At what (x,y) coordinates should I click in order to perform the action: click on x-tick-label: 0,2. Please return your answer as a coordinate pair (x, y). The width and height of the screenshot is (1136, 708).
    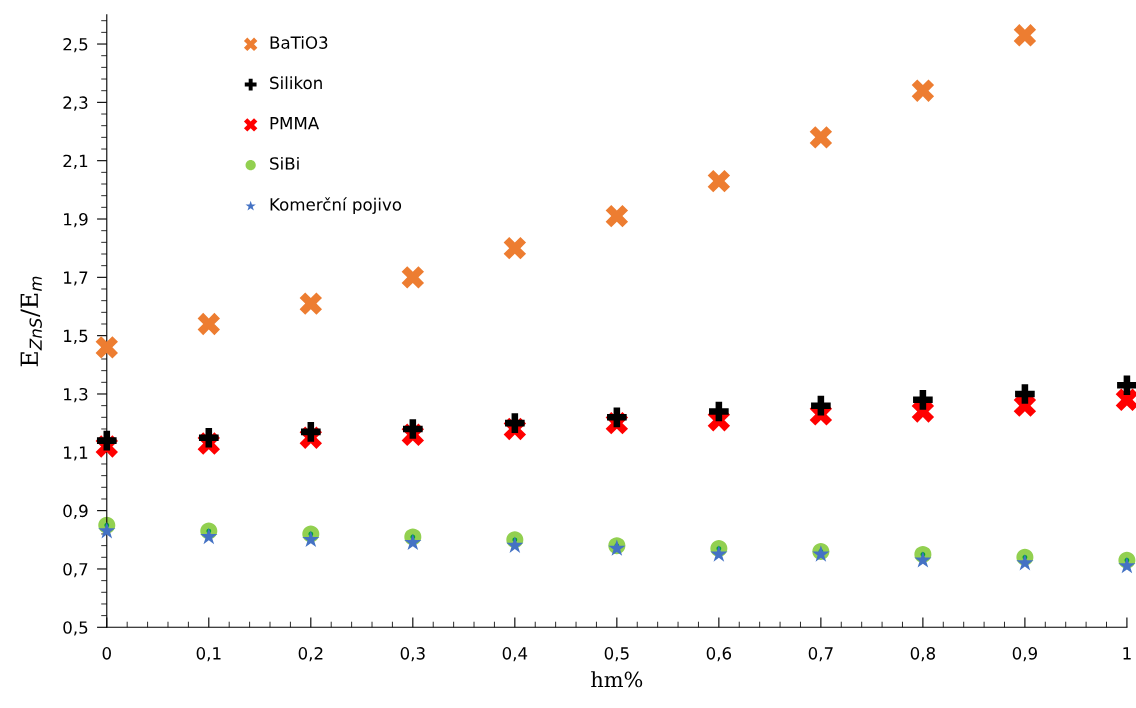
    Looking at the image, I should click on (310, 654).